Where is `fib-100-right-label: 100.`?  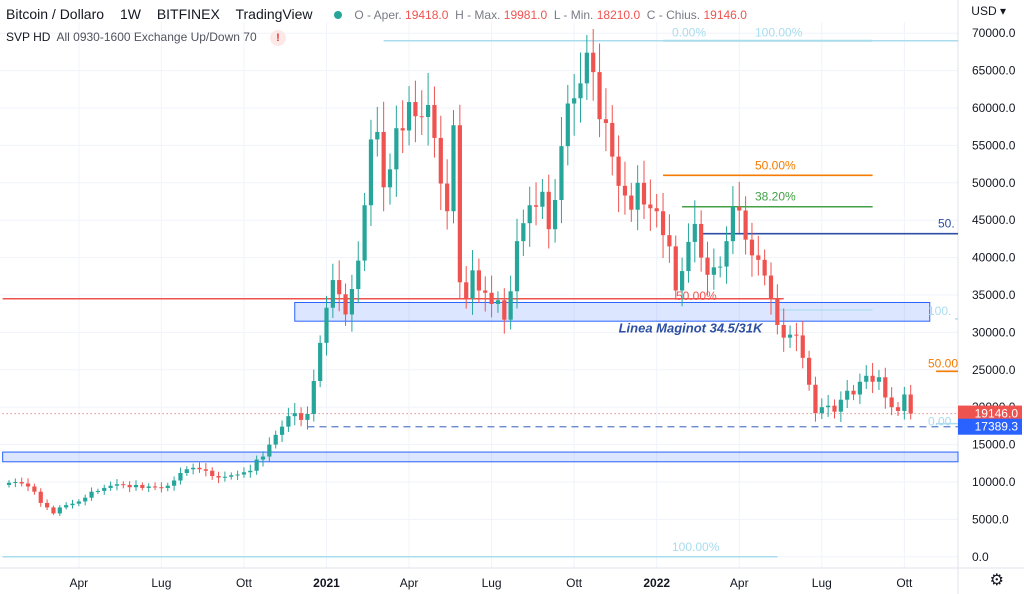
fib-100-right-label: 100. is located at coordinates (939, 311).